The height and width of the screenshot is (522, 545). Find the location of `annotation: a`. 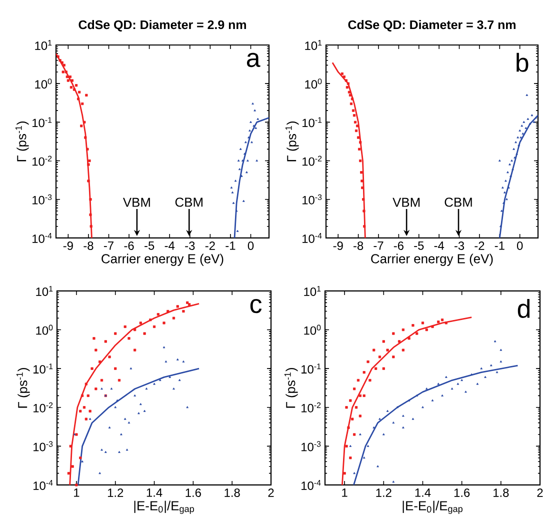

annotation: a is located at coordinates (253, 60).